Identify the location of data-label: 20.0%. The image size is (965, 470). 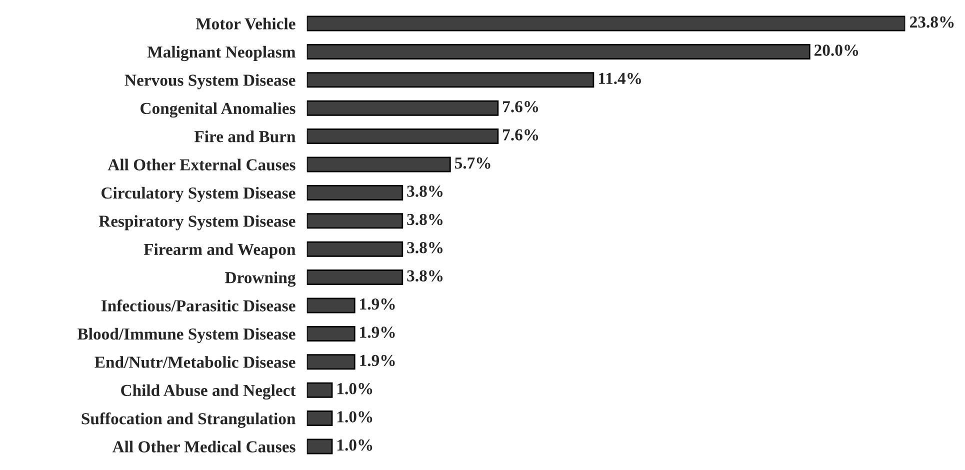
(836, 50).